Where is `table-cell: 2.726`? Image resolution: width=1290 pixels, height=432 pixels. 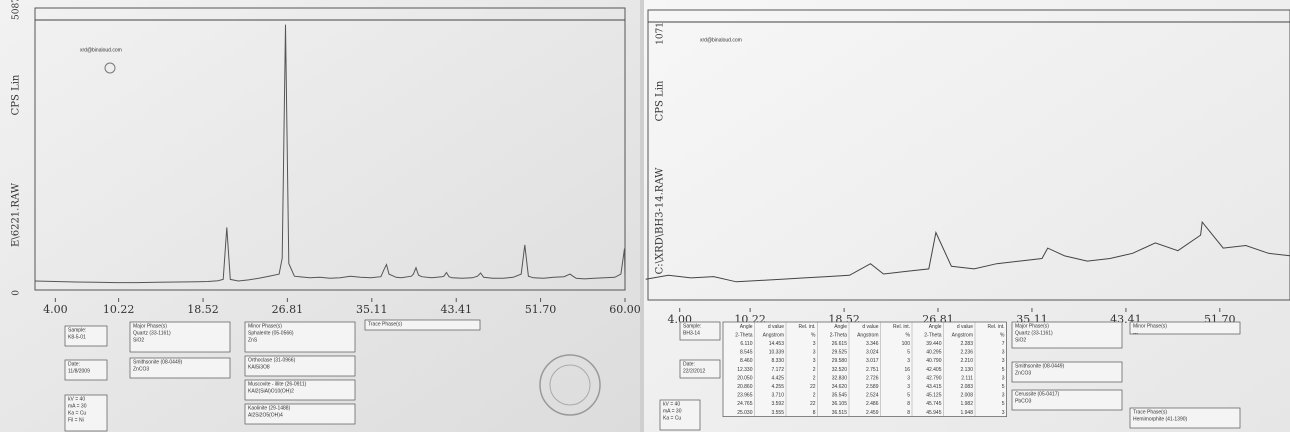 table-cell: 2.726 is located at coordinates (872, 378).